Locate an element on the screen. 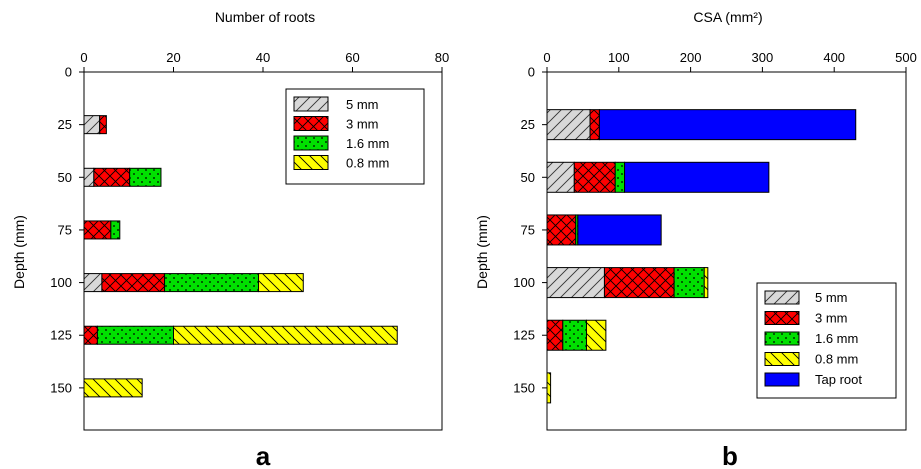 This screenshot has height=469, width=921. panel-a-legend-label-s3: 3 mm is located at coordinates (362, 124).